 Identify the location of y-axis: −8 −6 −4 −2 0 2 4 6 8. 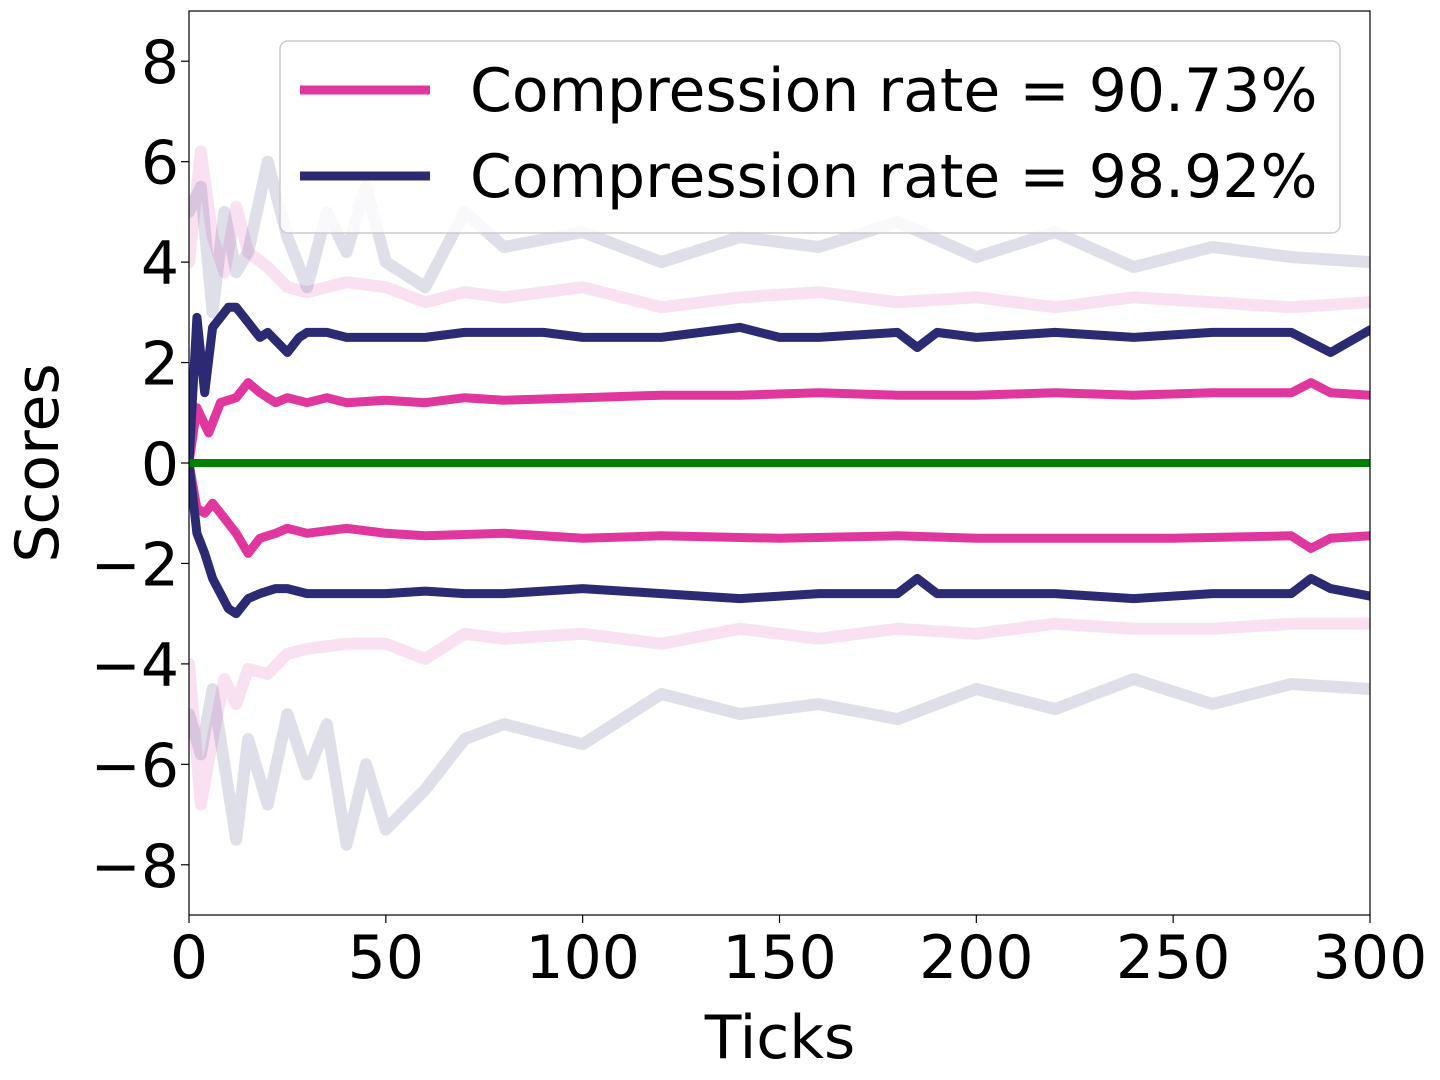
(140, 465).